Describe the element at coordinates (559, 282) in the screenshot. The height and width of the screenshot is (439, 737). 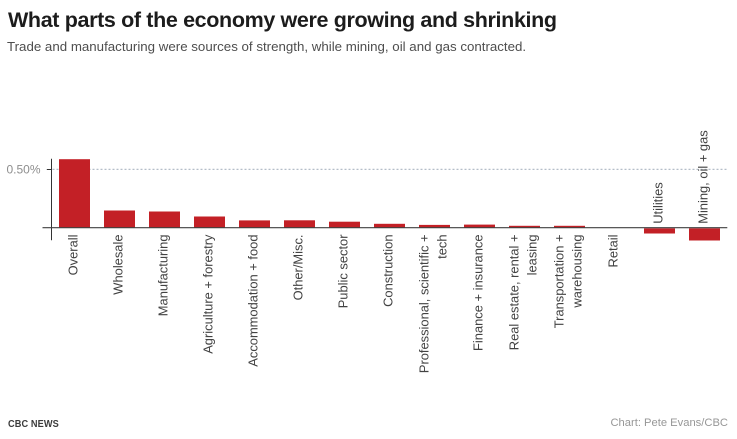
I see `svg-text: Transportation +` at that location.